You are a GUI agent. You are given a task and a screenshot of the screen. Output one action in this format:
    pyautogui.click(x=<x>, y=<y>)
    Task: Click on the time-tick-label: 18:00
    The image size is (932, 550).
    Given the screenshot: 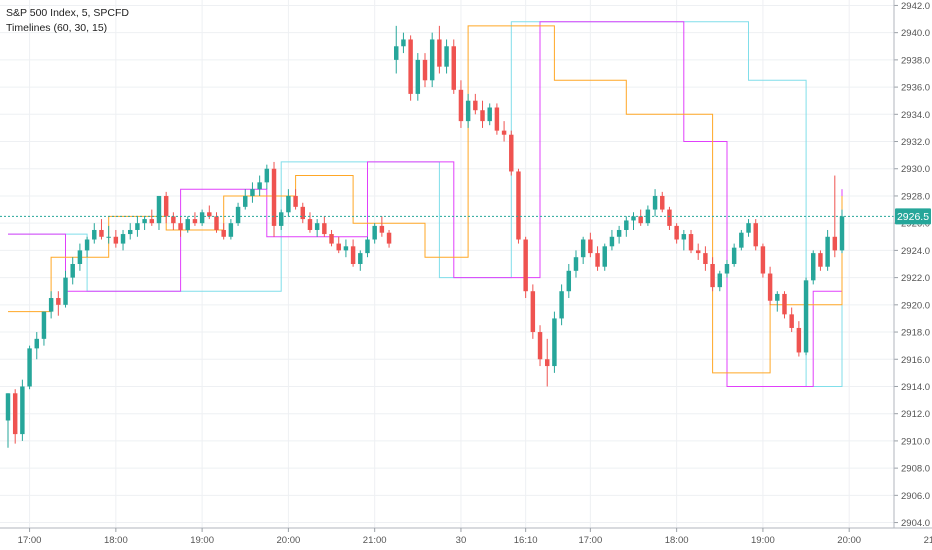 What is the action you would take?
    pyautogui.click(x=116, y=540)
    